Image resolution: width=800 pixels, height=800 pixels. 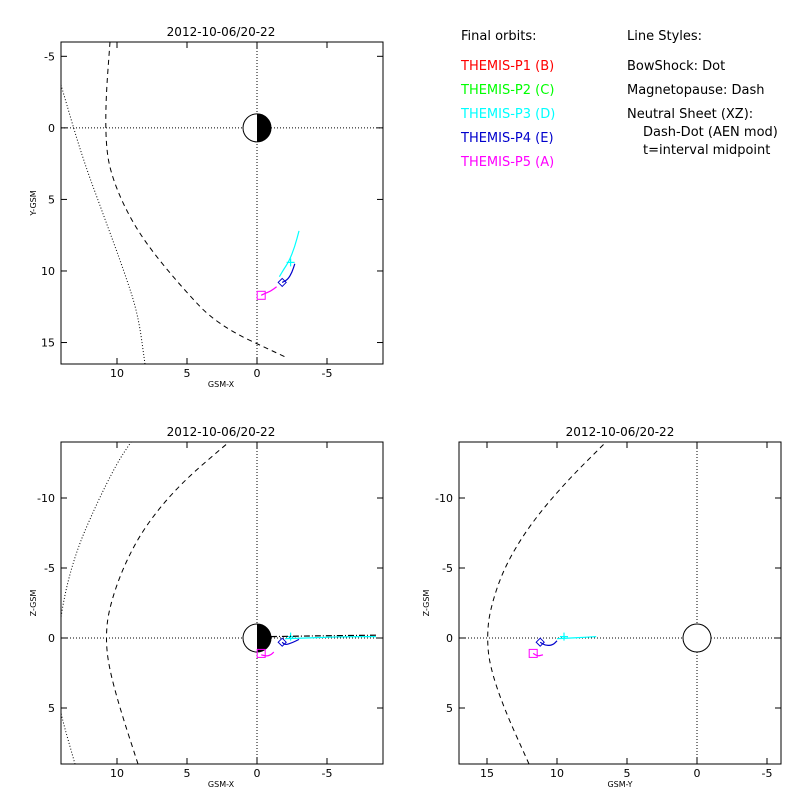 What do you see at coordinates (221, 32) in the screenshot?
I see `panel-xy-title: 2012-10-06/20-22` at bounding box center [221, 32].